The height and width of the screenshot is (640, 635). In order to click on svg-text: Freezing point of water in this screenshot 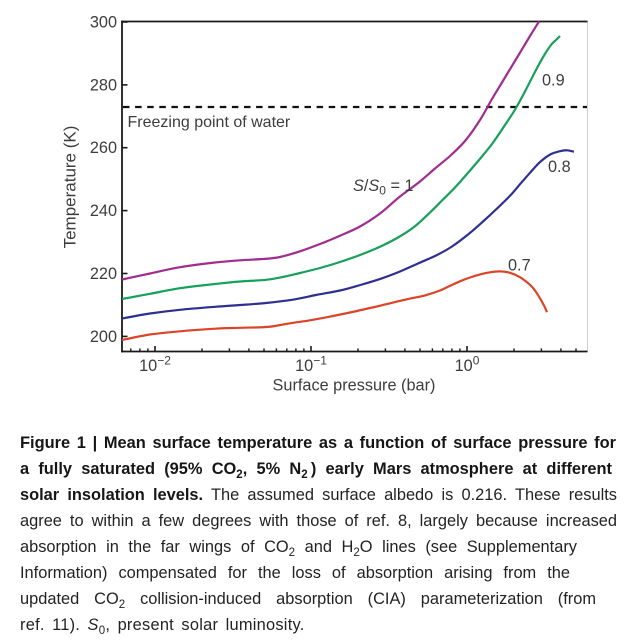, I will do `click(209, 122)`.